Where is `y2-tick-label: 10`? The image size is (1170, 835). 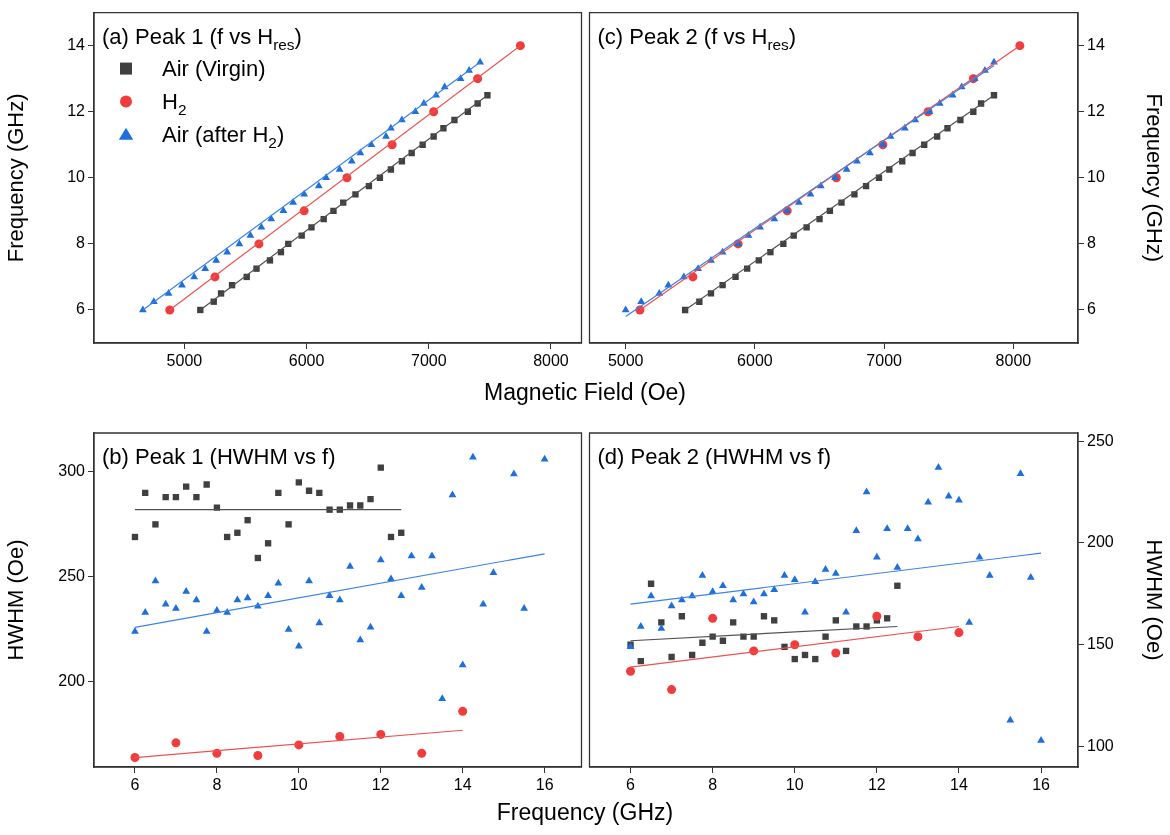 y2-tick-label: 10 is located at coordinates (1096, 177).